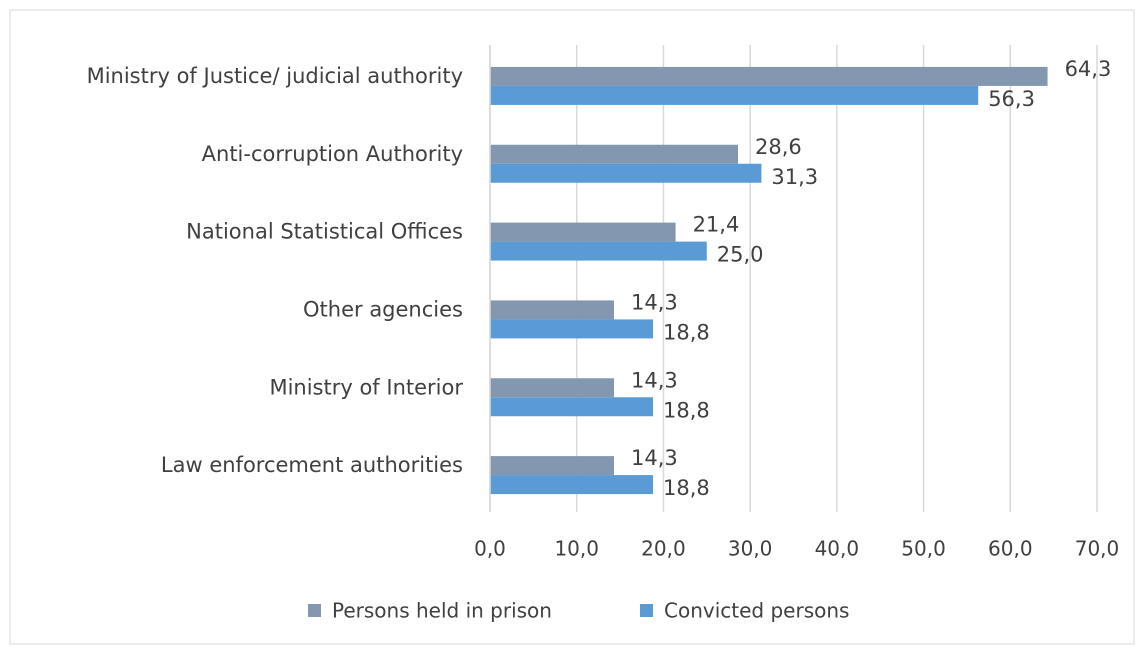 This screenshot has height=651, width=1144. I want to click on data-label: 31,3, so click(794, 177).